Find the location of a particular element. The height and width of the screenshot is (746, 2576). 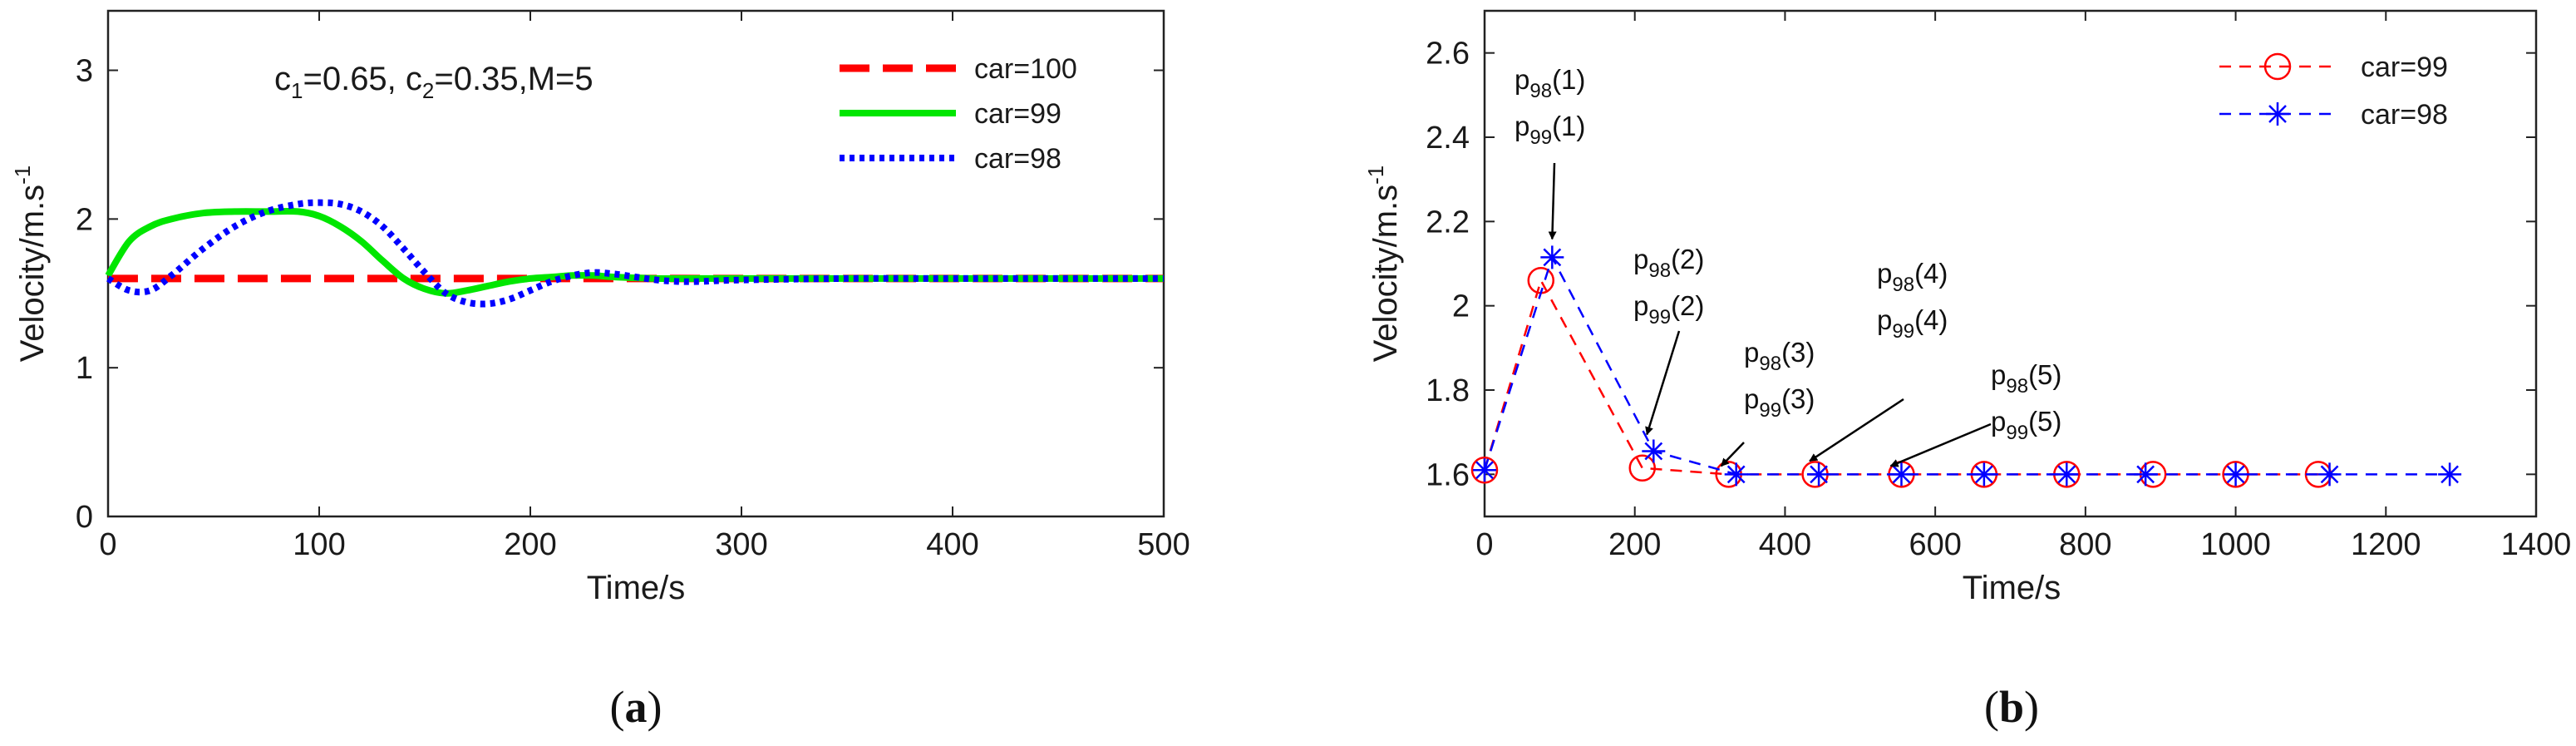

annotation-1-line-2: p99(1) is located at coordinates (1550, 130).